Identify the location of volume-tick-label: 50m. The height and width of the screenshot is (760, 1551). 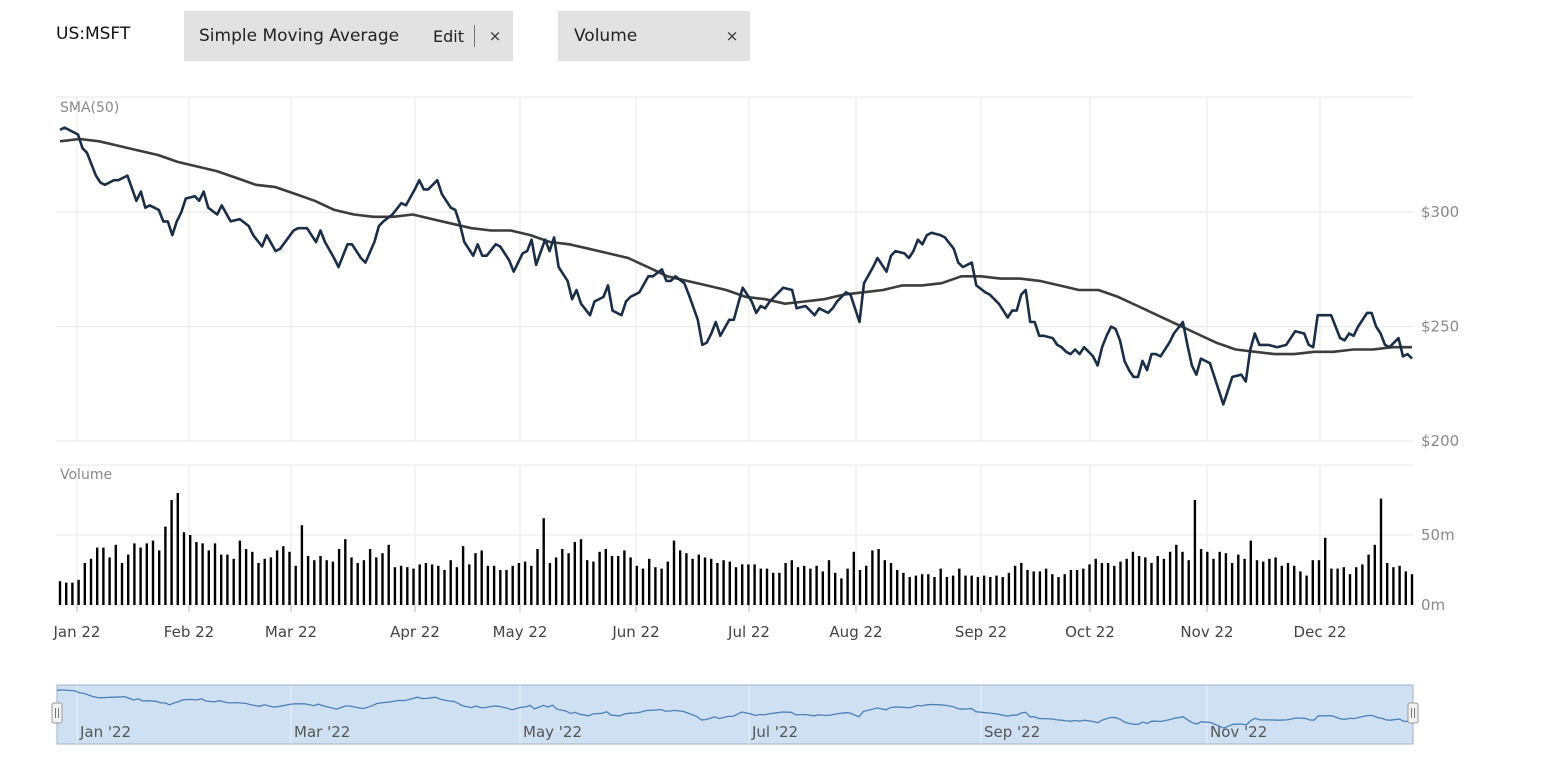
(1438, 535).